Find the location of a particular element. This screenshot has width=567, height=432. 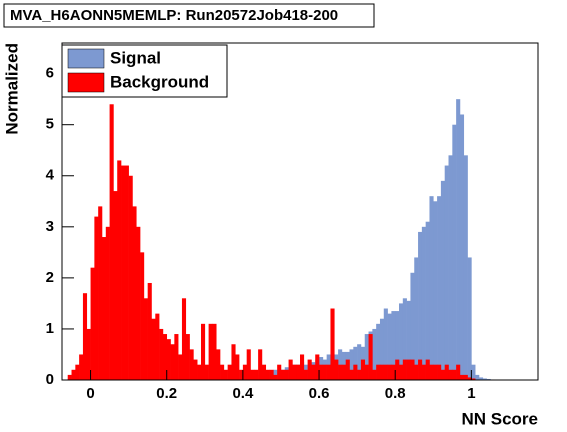

y-tick-label: 5 is located at coordinates (50, 124).